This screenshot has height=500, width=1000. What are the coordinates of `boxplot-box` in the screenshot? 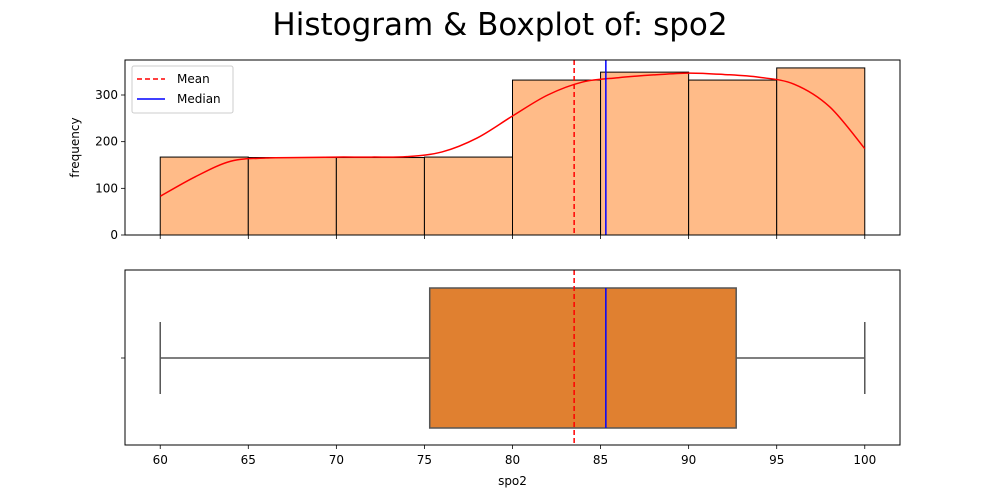 It's located at (582, 358).